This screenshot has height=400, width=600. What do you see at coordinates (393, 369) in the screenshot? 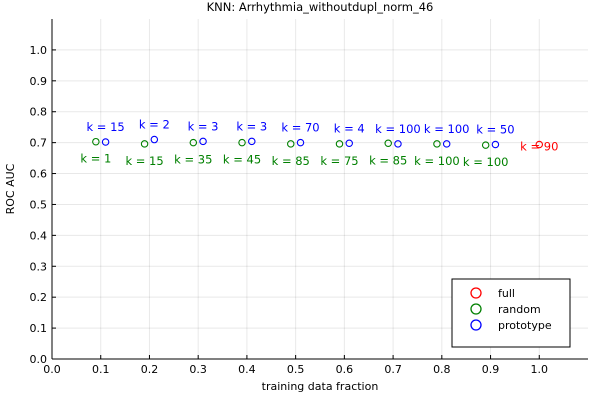
I see `x-tick-label: 0.7` at bounding box center [393, 369].